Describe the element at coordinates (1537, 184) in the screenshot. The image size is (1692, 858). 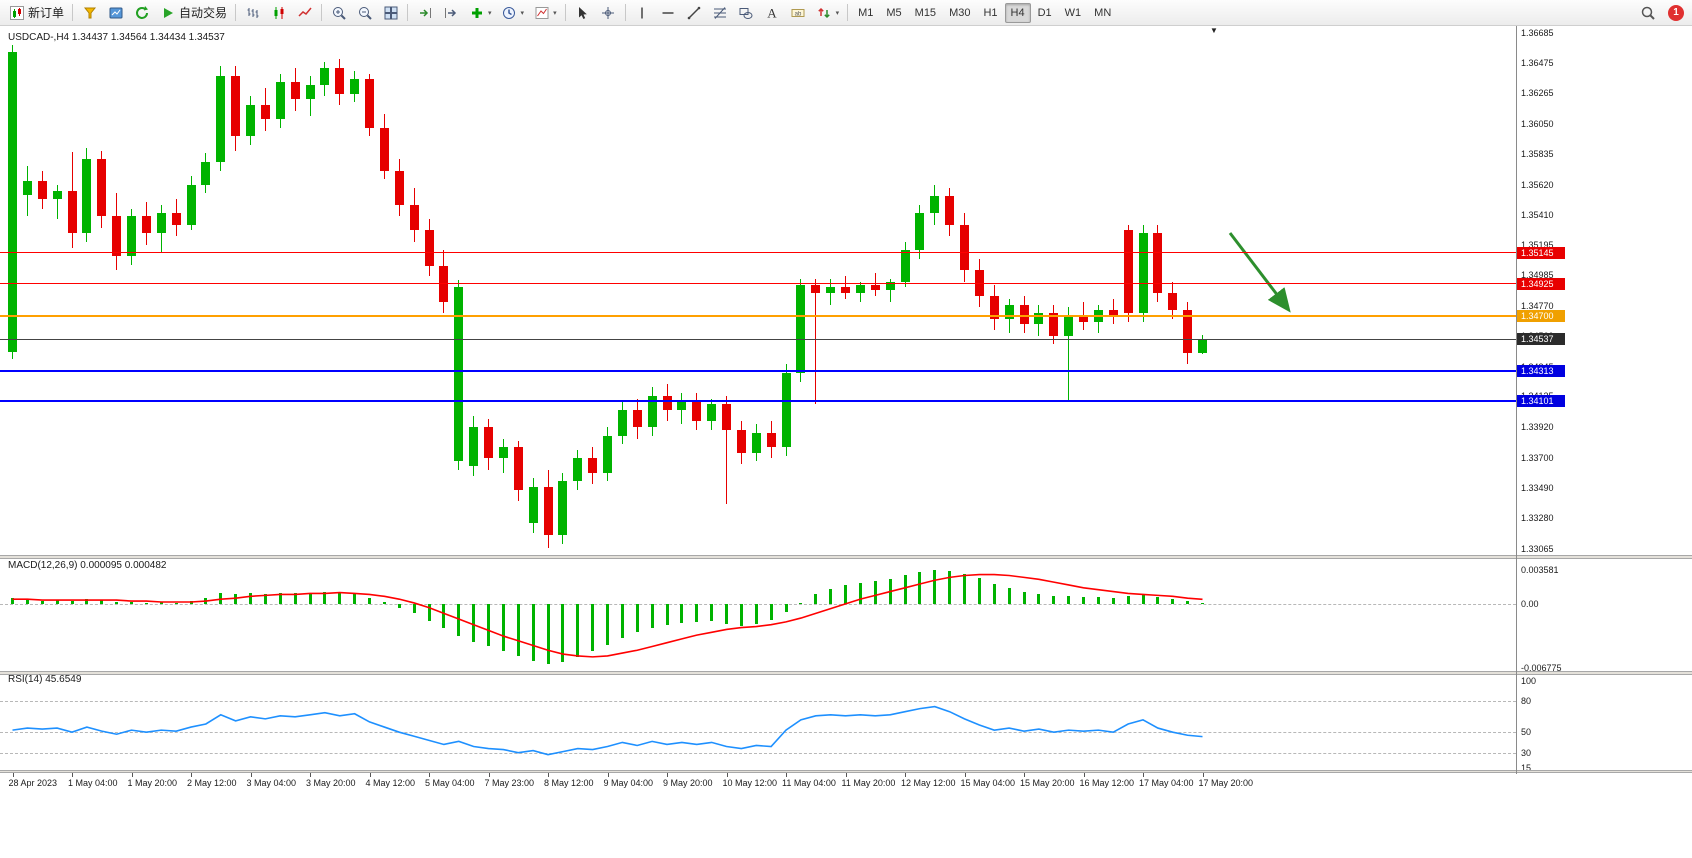
I see `price-tick-label: 1.35620` at that location.